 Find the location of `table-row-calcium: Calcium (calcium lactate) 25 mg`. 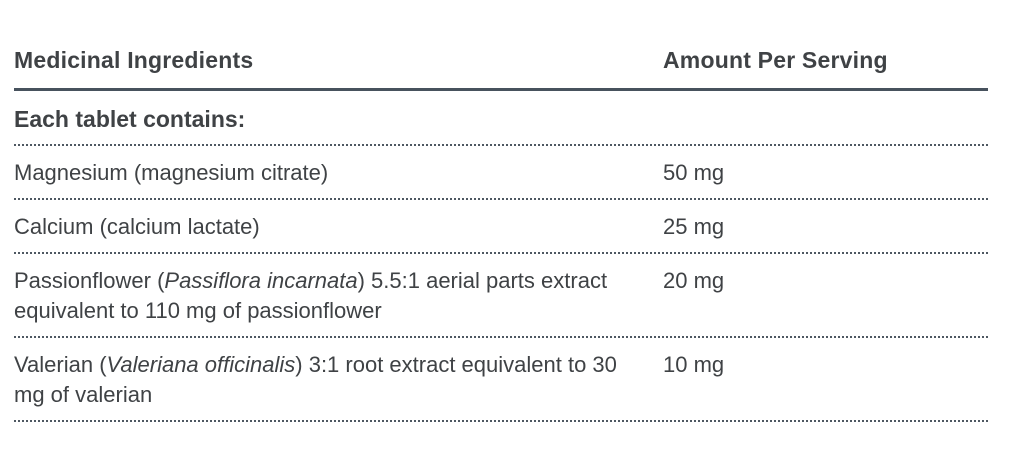

table-row-calcium: Calcium (calcium lactate) 25 mg is located at coordinates (501, 227).